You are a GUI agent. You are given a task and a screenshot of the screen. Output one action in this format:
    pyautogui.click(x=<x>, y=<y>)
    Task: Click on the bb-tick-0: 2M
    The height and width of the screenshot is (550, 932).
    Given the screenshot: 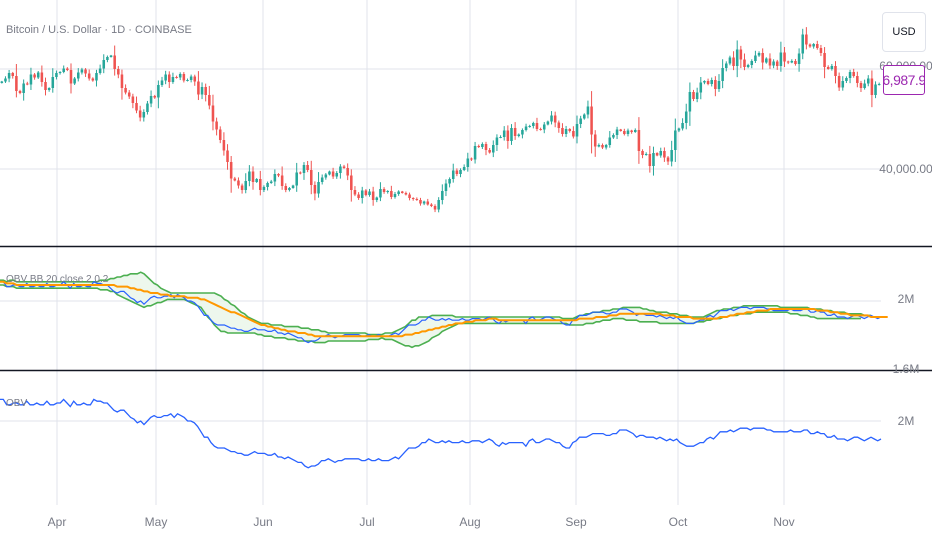 What is the action you would take?
    pyautogui.click(x=906, y=299)
    